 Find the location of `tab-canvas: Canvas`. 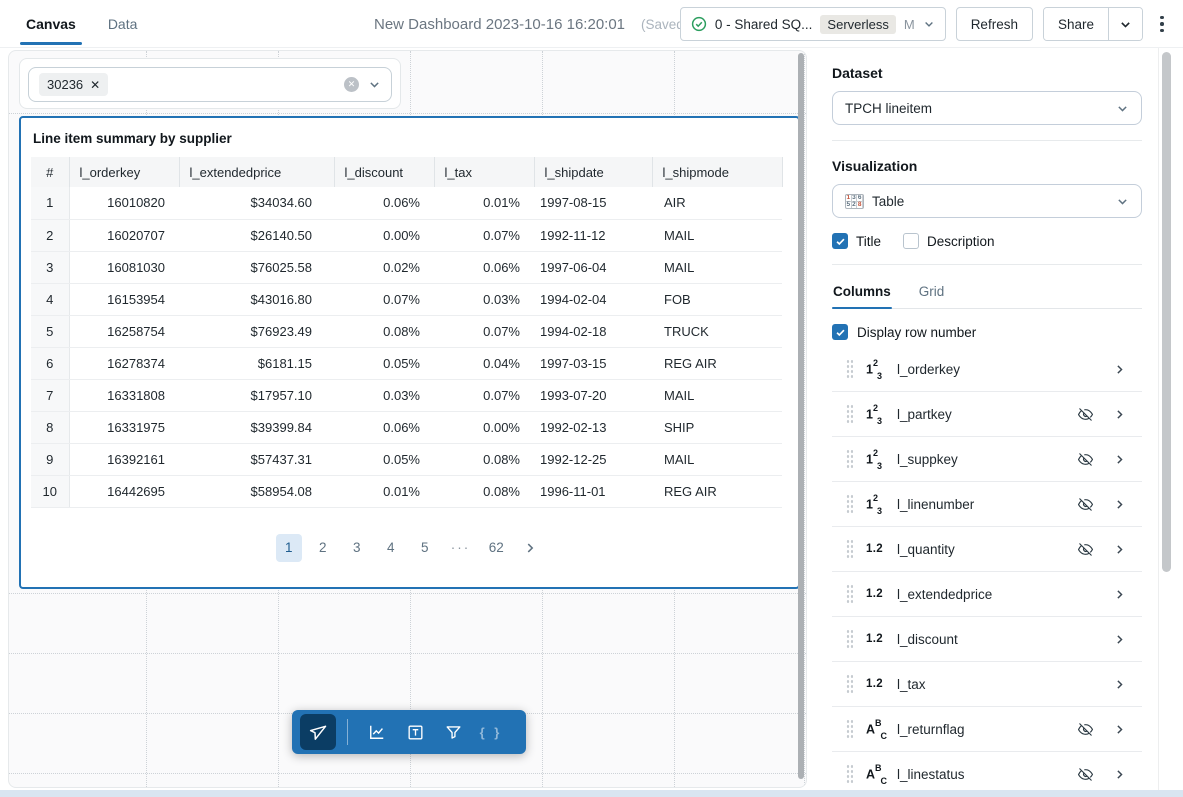

tab-canvas: Canvas is located at coordinates (51, 24).